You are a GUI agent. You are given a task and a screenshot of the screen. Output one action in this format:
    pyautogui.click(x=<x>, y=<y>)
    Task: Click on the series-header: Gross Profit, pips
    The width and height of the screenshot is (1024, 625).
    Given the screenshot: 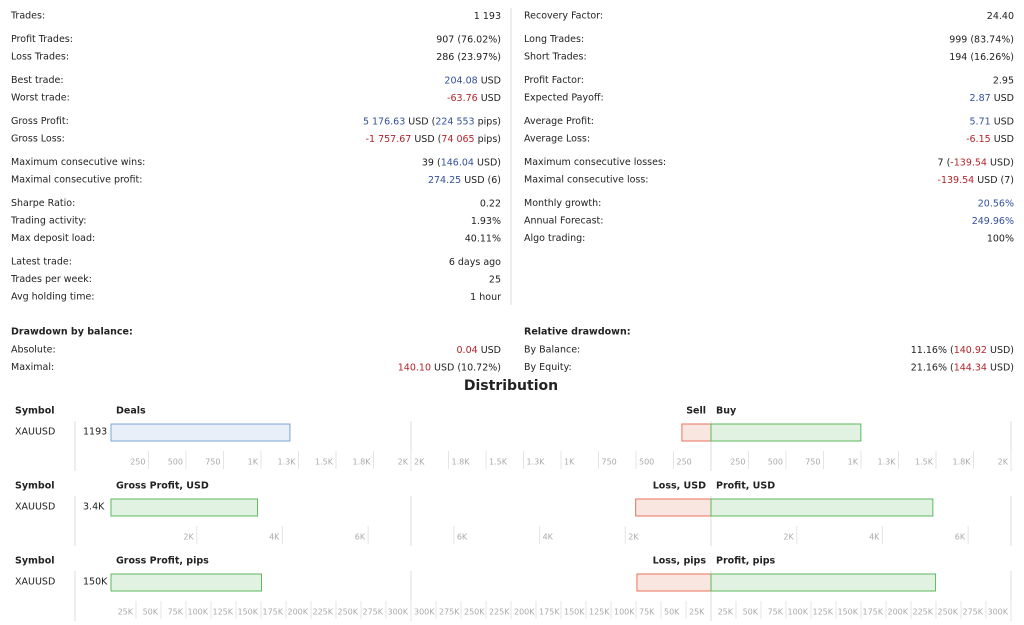 What is the action you would take?
    pyautogui.click(x=162, y=561)
    